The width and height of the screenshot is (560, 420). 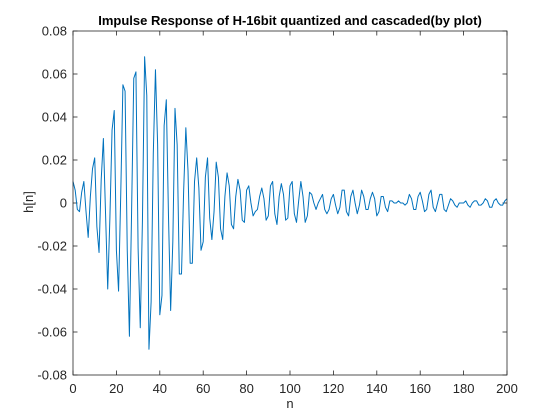 What do you see at coordinates (160, 388) in the screenshot?
I see `x-tick-label: 40` at bounding box center [160, 388].